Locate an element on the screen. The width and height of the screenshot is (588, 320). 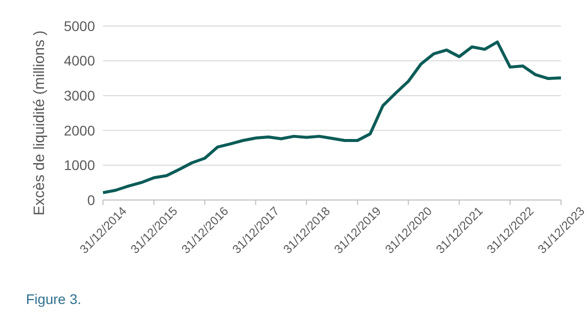
caption: Figure 3. is located at coordinates (54, 299).